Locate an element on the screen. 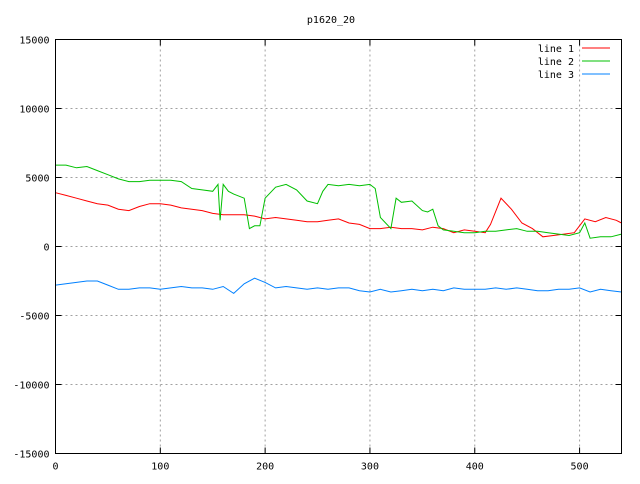  y-tick-label: 15000 is located at coordinates (34, 41).